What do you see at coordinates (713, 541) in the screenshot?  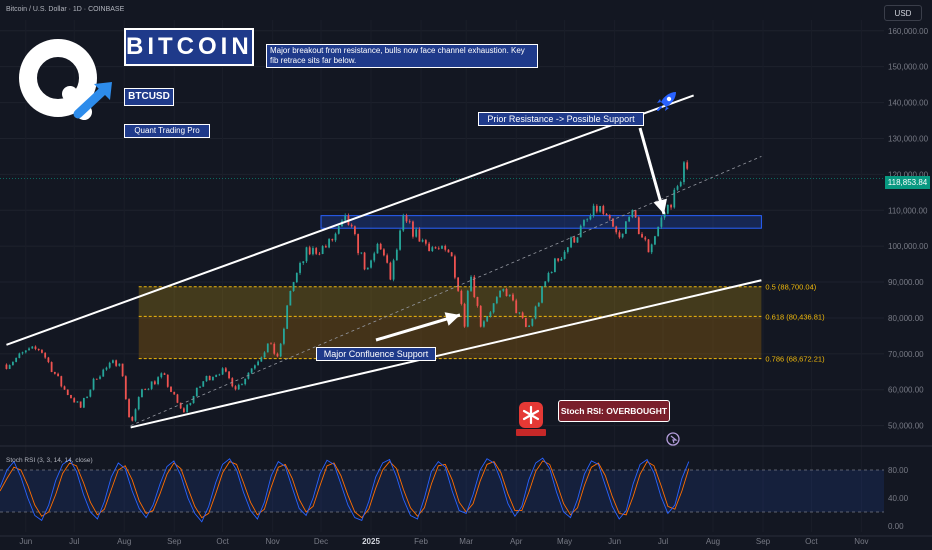 I see `time-tick-label: Aug` at bounding box center [713, 541].